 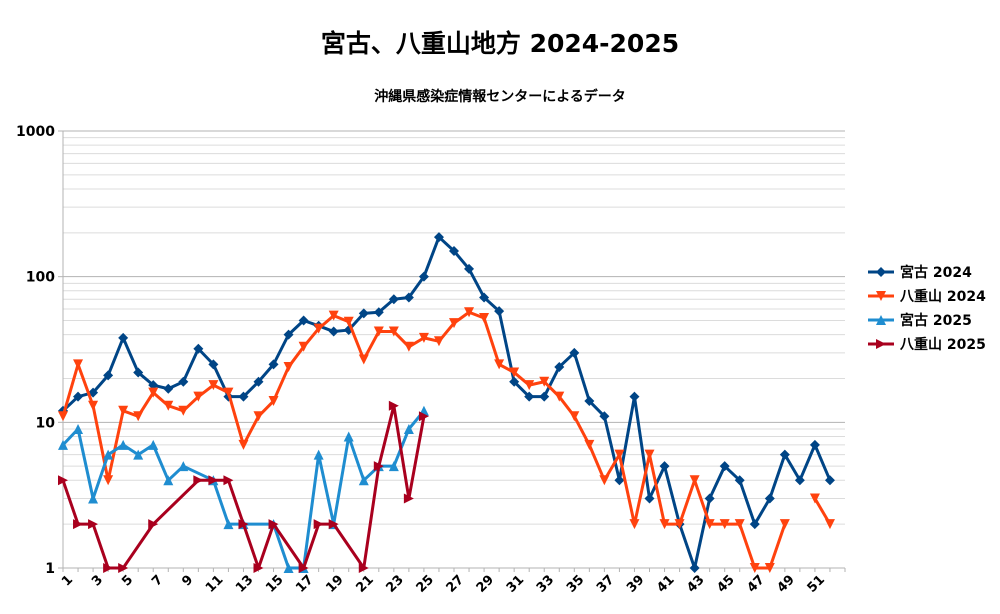 I want to click on x-tick-label: 47, so click(x=755, y=583).